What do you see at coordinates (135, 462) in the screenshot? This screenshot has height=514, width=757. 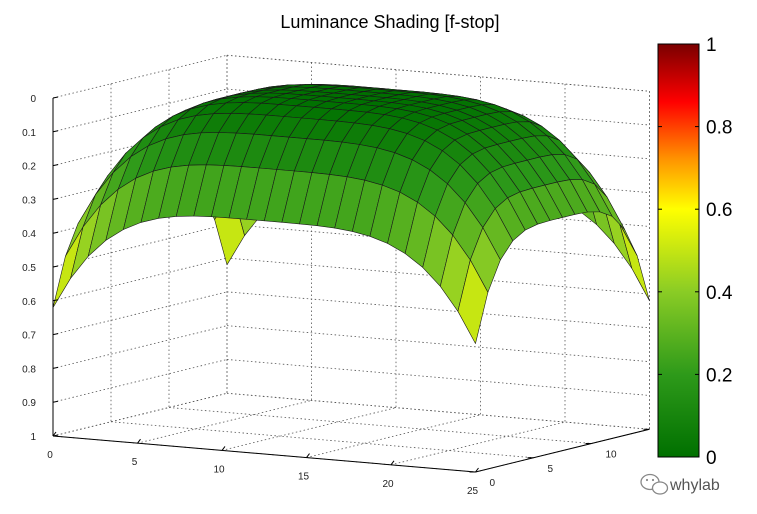 I see `x-tick-label: 5` at bounding box center [135, 462].